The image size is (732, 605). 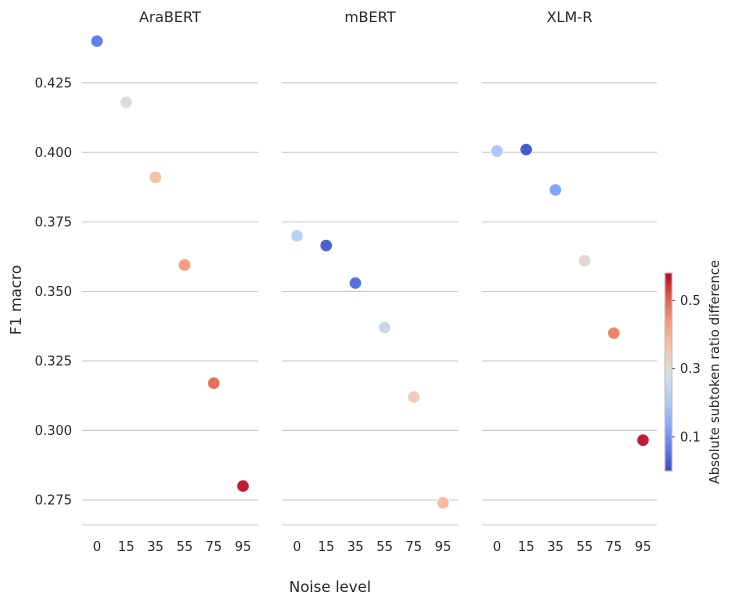 I want to click on x-axis-label: Noise level, so click(x=330, y=587).